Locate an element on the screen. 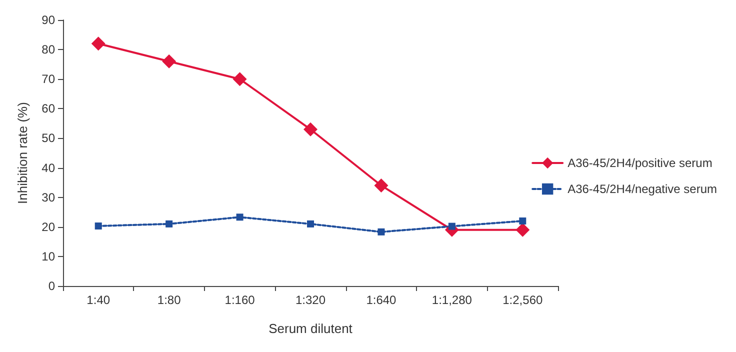  y-tick-label: 0 is located at coordinates (52, 286).